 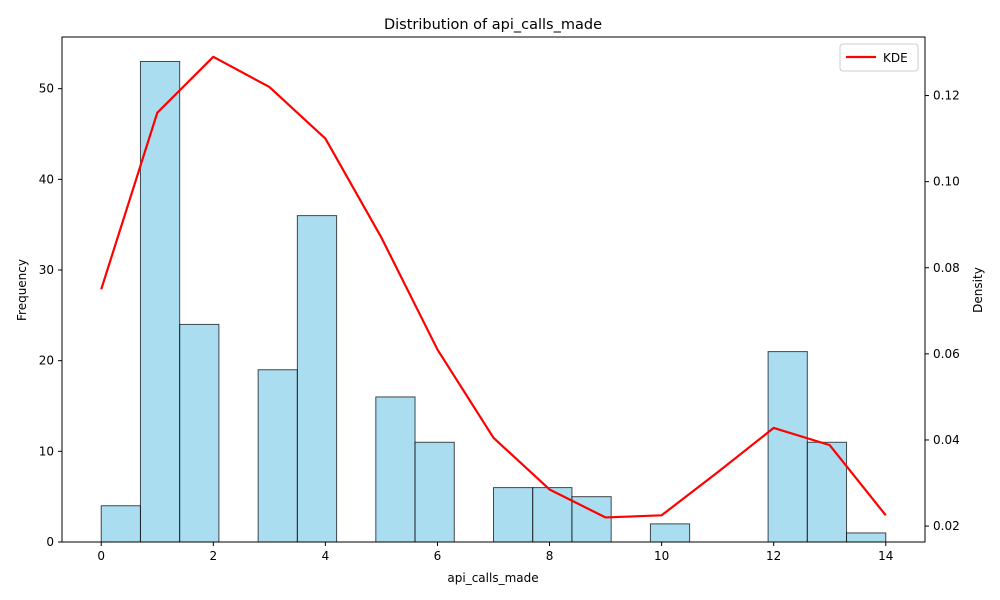 I want to click on legend: KDE, so click(x=879, y=57).